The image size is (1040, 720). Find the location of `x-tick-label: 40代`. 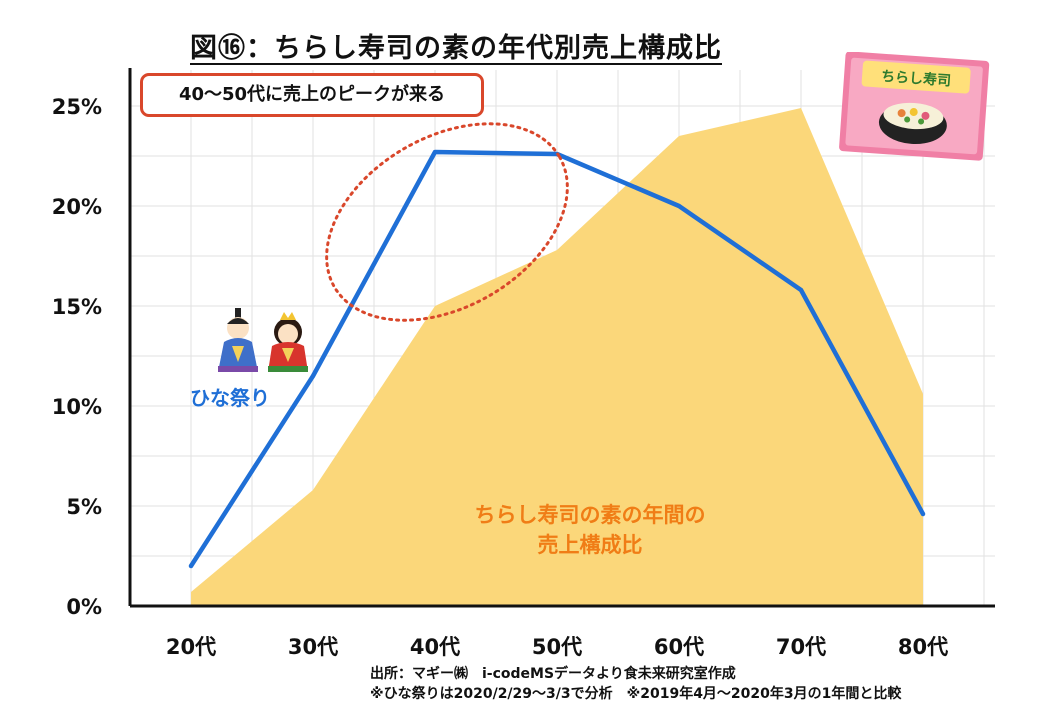

x-tick-label: 40代 is located at coordinates (435, 647).